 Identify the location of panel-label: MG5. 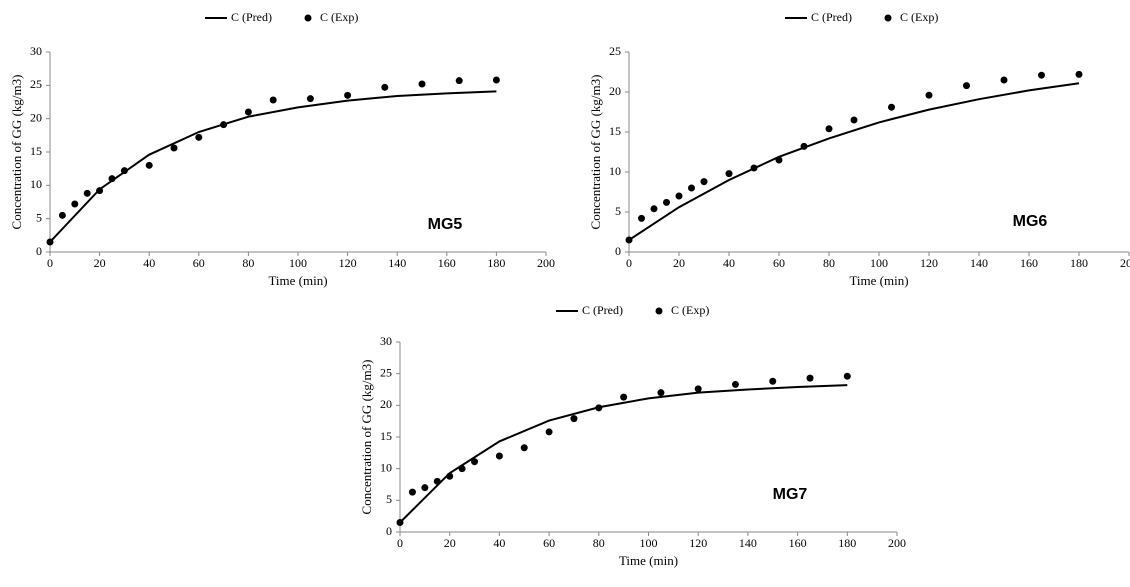
(445, 224).